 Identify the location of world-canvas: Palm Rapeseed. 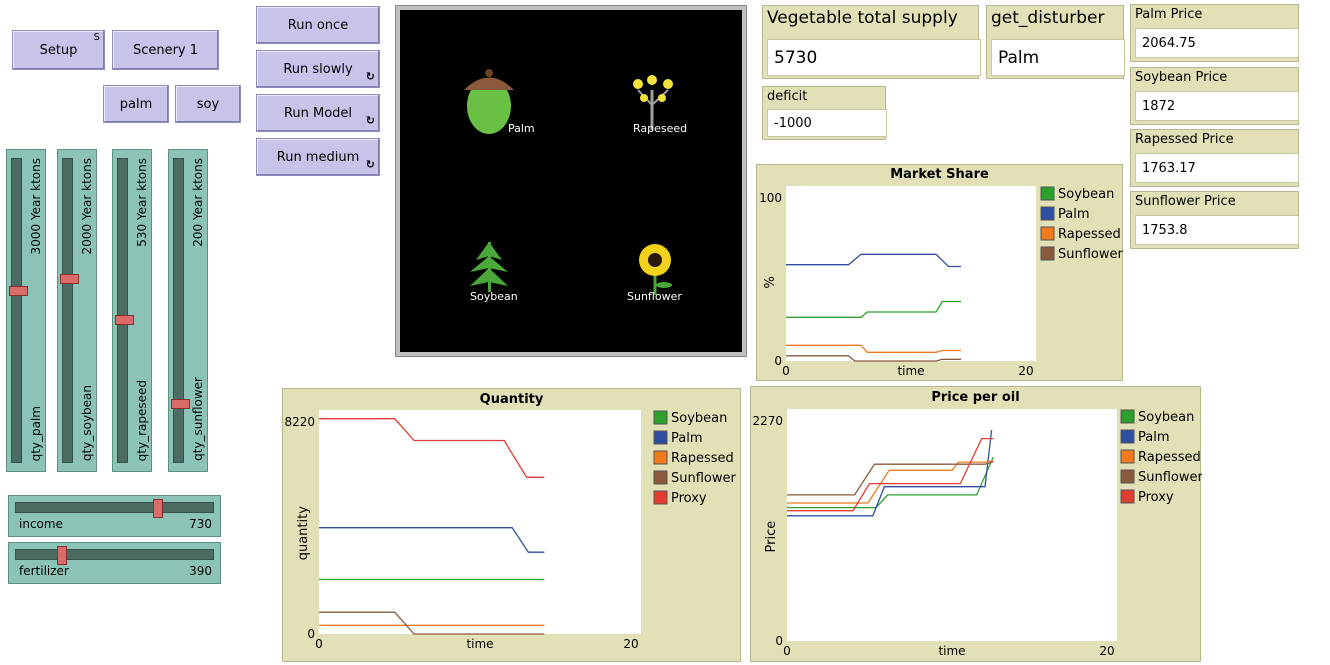
(571, 181).